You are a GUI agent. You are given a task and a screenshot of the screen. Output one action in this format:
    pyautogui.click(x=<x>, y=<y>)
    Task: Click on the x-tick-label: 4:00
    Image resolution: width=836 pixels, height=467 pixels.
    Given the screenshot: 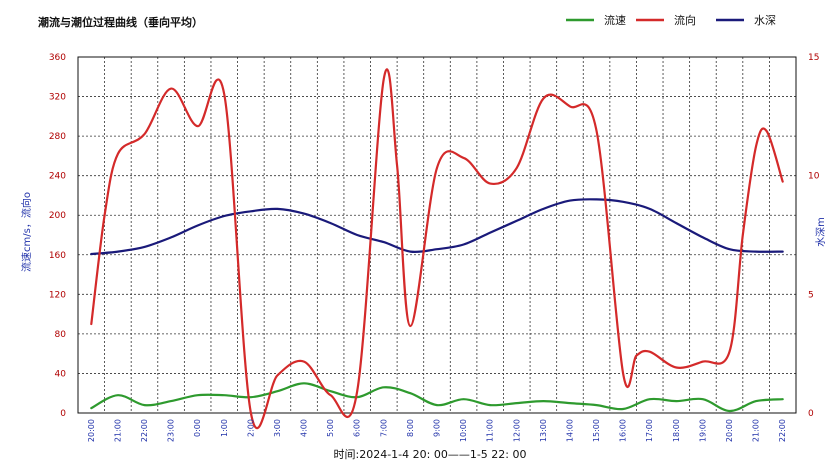 What is the action you would take?
    pyautogui.click(x=304, y=428)
    